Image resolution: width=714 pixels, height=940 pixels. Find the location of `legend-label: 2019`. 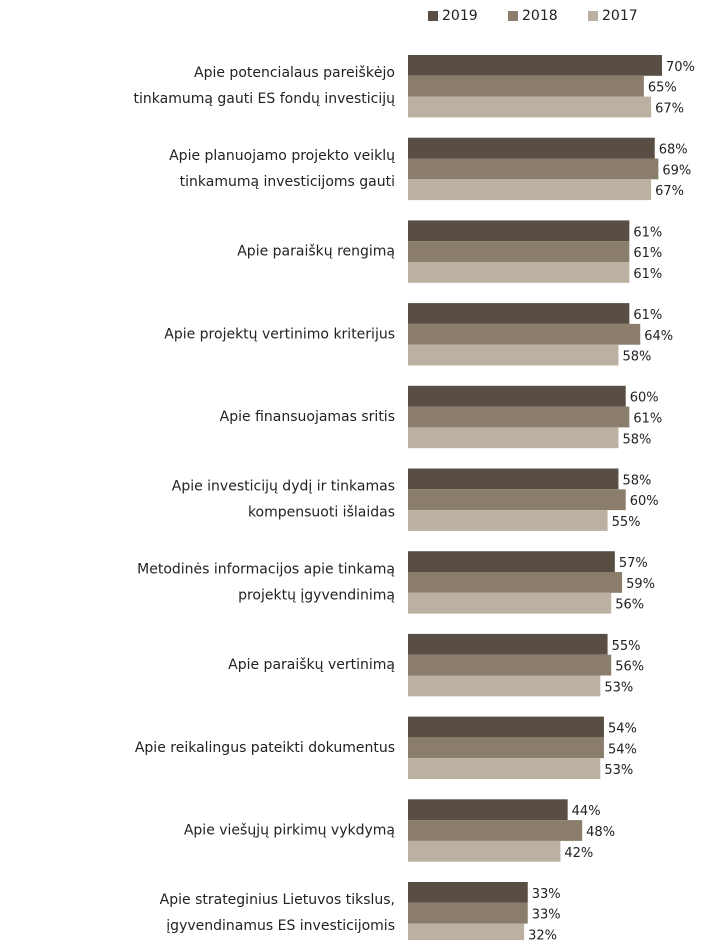

legend-label: 2019 is located at coordinates (460, 16).